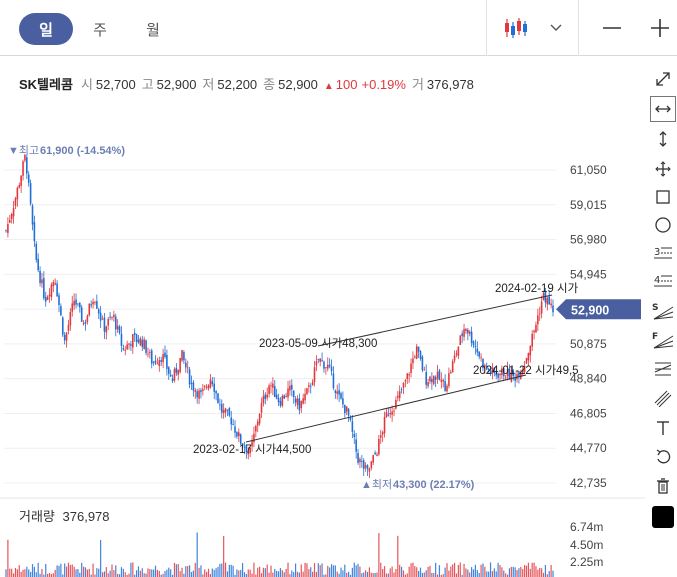 This screenshot has width=677, height=577. What do you see at coordinates (663, 340) in the screenshot?
I see `tool-speed-line-f: F` at bounding box center [663, 340].